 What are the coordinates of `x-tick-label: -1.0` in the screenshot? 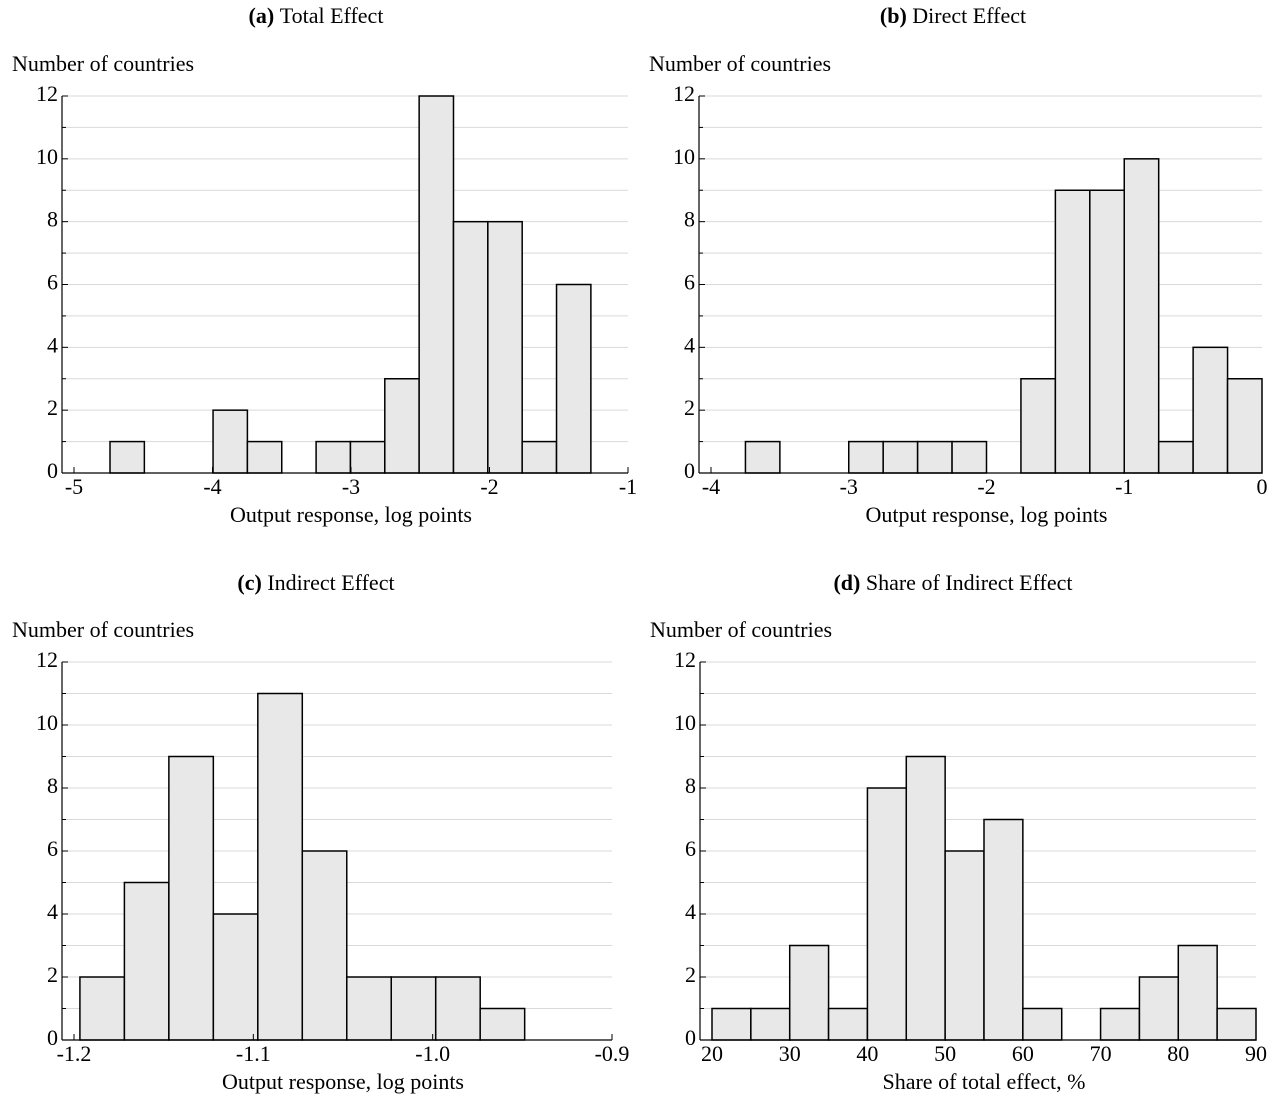 It's located at (432, 1053).